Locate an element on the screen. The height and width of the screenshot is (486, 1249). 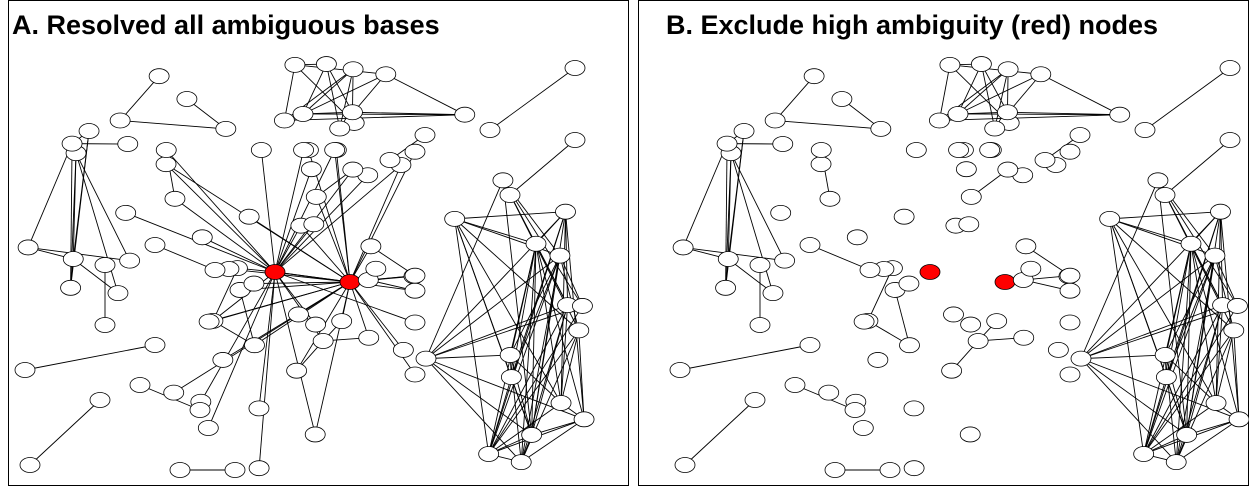
panel-title: A. Resolved all ambiguous bases is located at coordinates (226, 25).